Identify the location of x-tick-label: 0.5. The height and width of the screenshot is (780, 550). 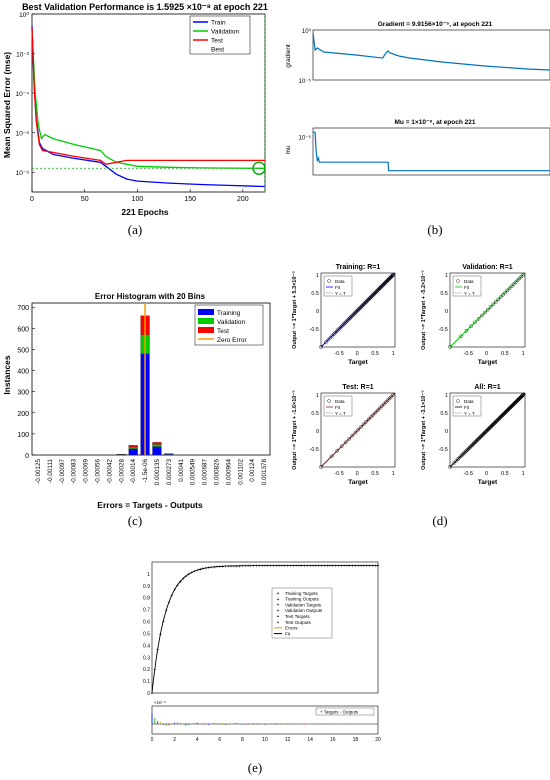
(375, 474).